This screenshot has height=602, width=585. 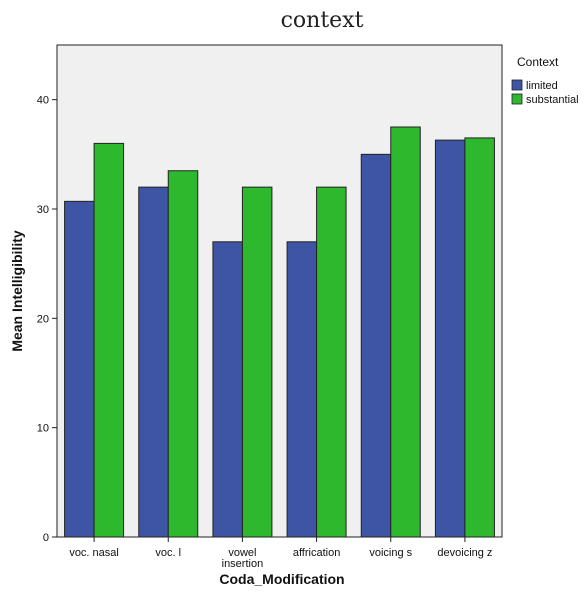 What do you see at coordinates (390, 553) in the screenshot?
I see `x-tick-label: voicing s` at bounding box center [390, 553].